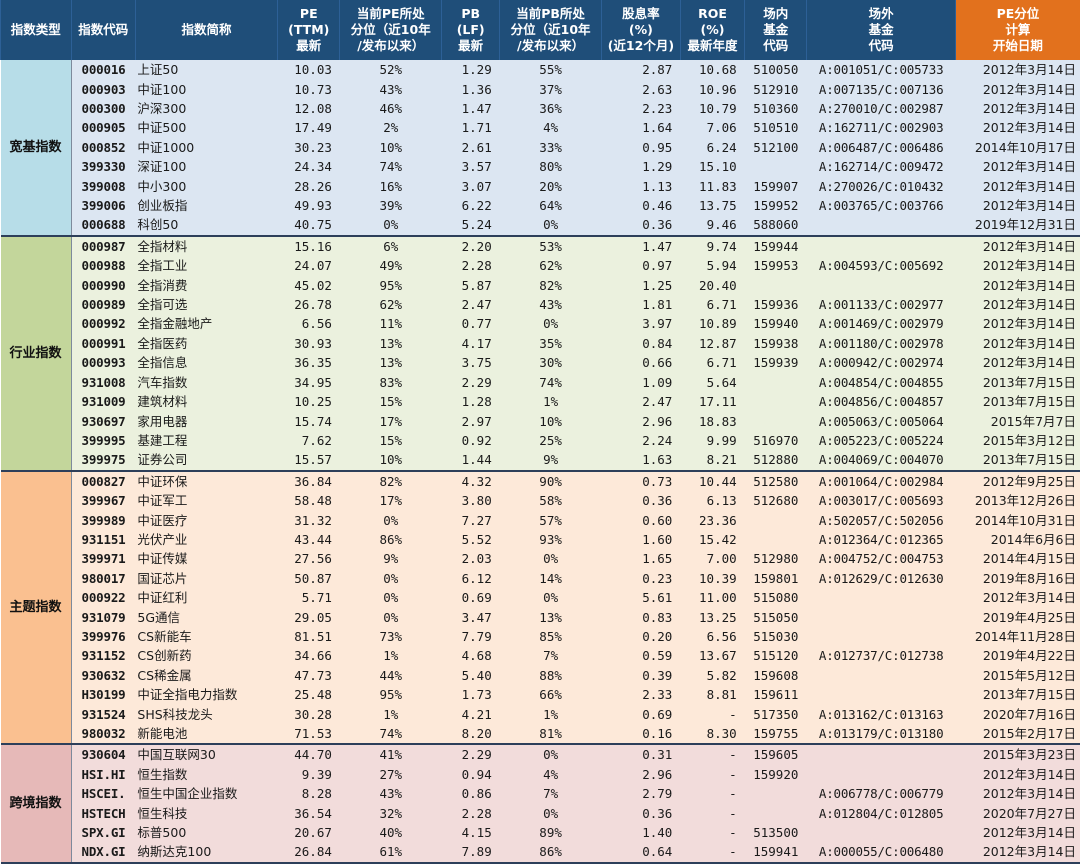 The image size is (1080, 864). Describe the element at coordinates (640, 30) in the screenshot. I see `header-dividend-yield: 股息率 (%) (近12个月)` at that location.